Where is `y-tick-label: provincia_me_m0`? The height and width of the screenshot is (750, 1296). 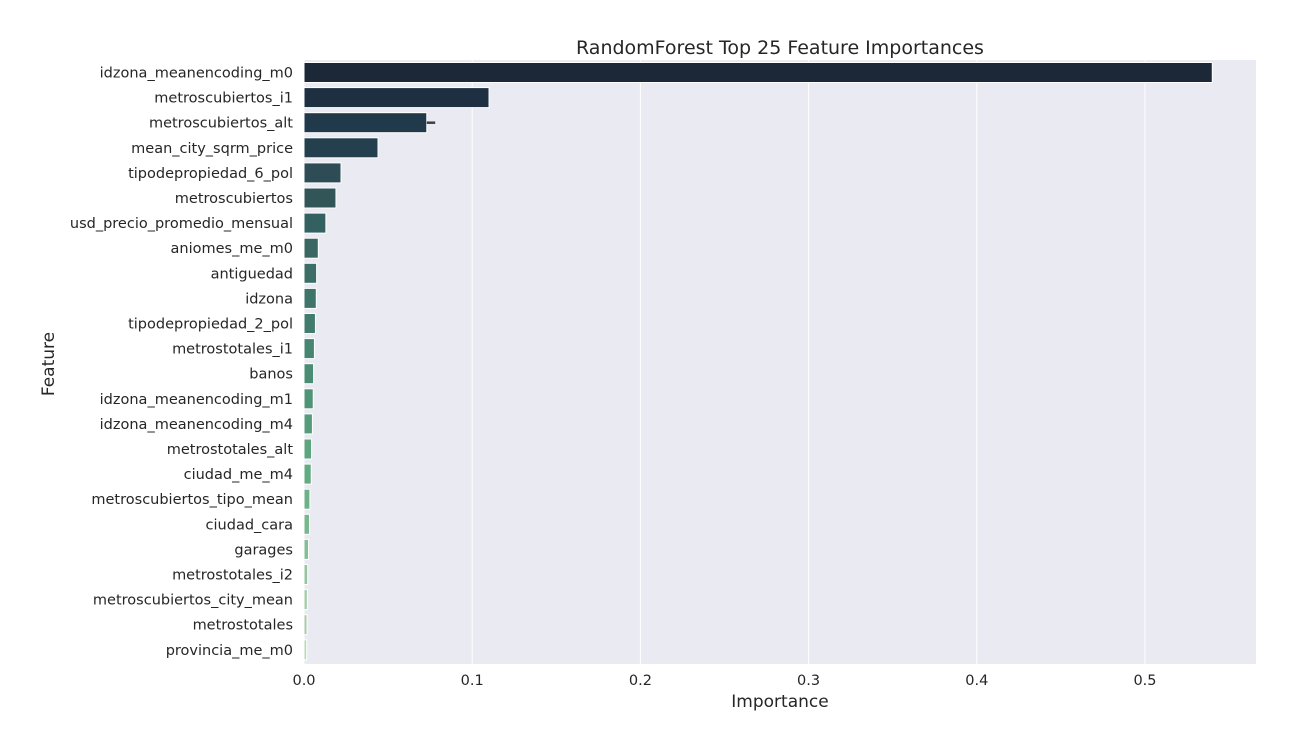 y-tick-label: provincia_me_m0 is located at coordinates (229, 651).